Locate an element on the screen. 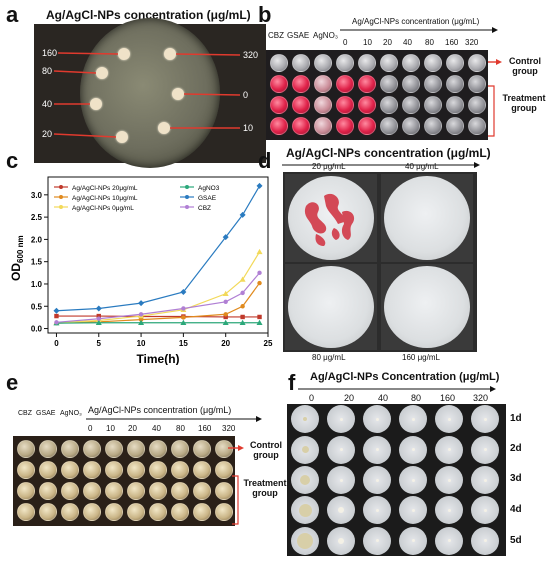 This screenshot has height=563, width=550. panel-a-letter: a is located at coordinates (12, 14).